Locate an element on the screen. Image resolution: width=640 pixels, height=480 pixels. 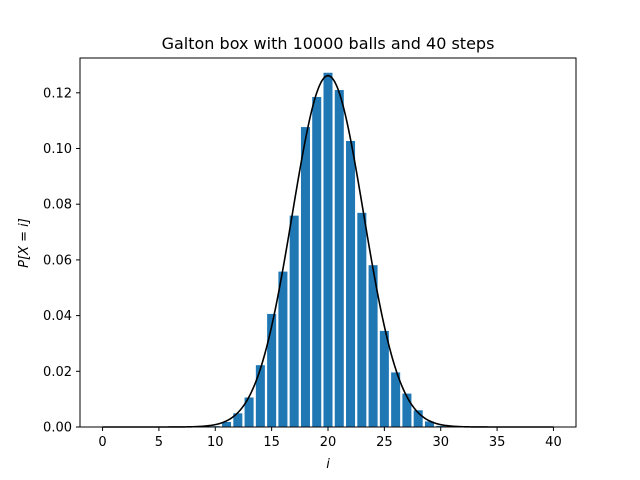
chart-title: Galton box with 10000 balls and 40 steps is located at coordinates (328, 43).